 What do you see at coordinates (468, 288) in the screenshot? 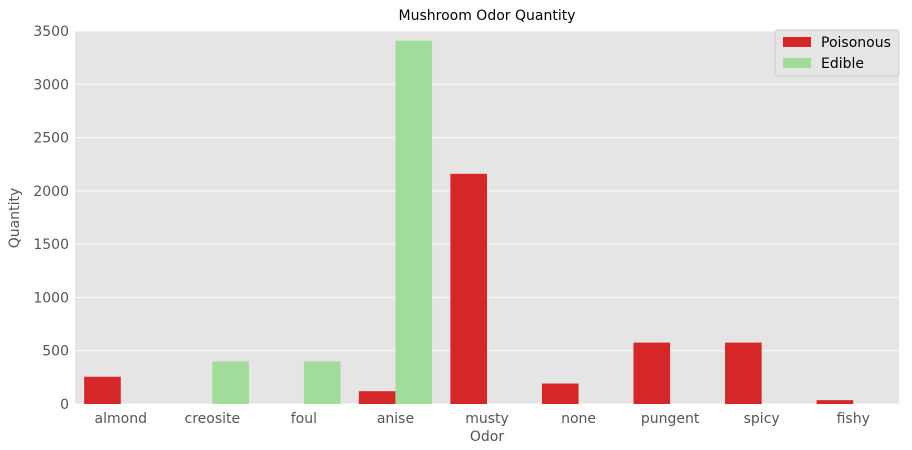
I see `bar-poisonous-musty` at bounding box center [468, 288].